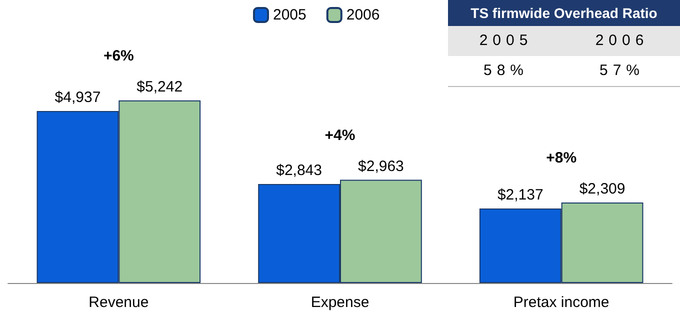 Image resolution: width=680 pixels, height=316 pixels. What do you see at coordinates (340, 302) in the screenshot?
I see `x-tick-label: Expense` at bounding box center [340, 302].